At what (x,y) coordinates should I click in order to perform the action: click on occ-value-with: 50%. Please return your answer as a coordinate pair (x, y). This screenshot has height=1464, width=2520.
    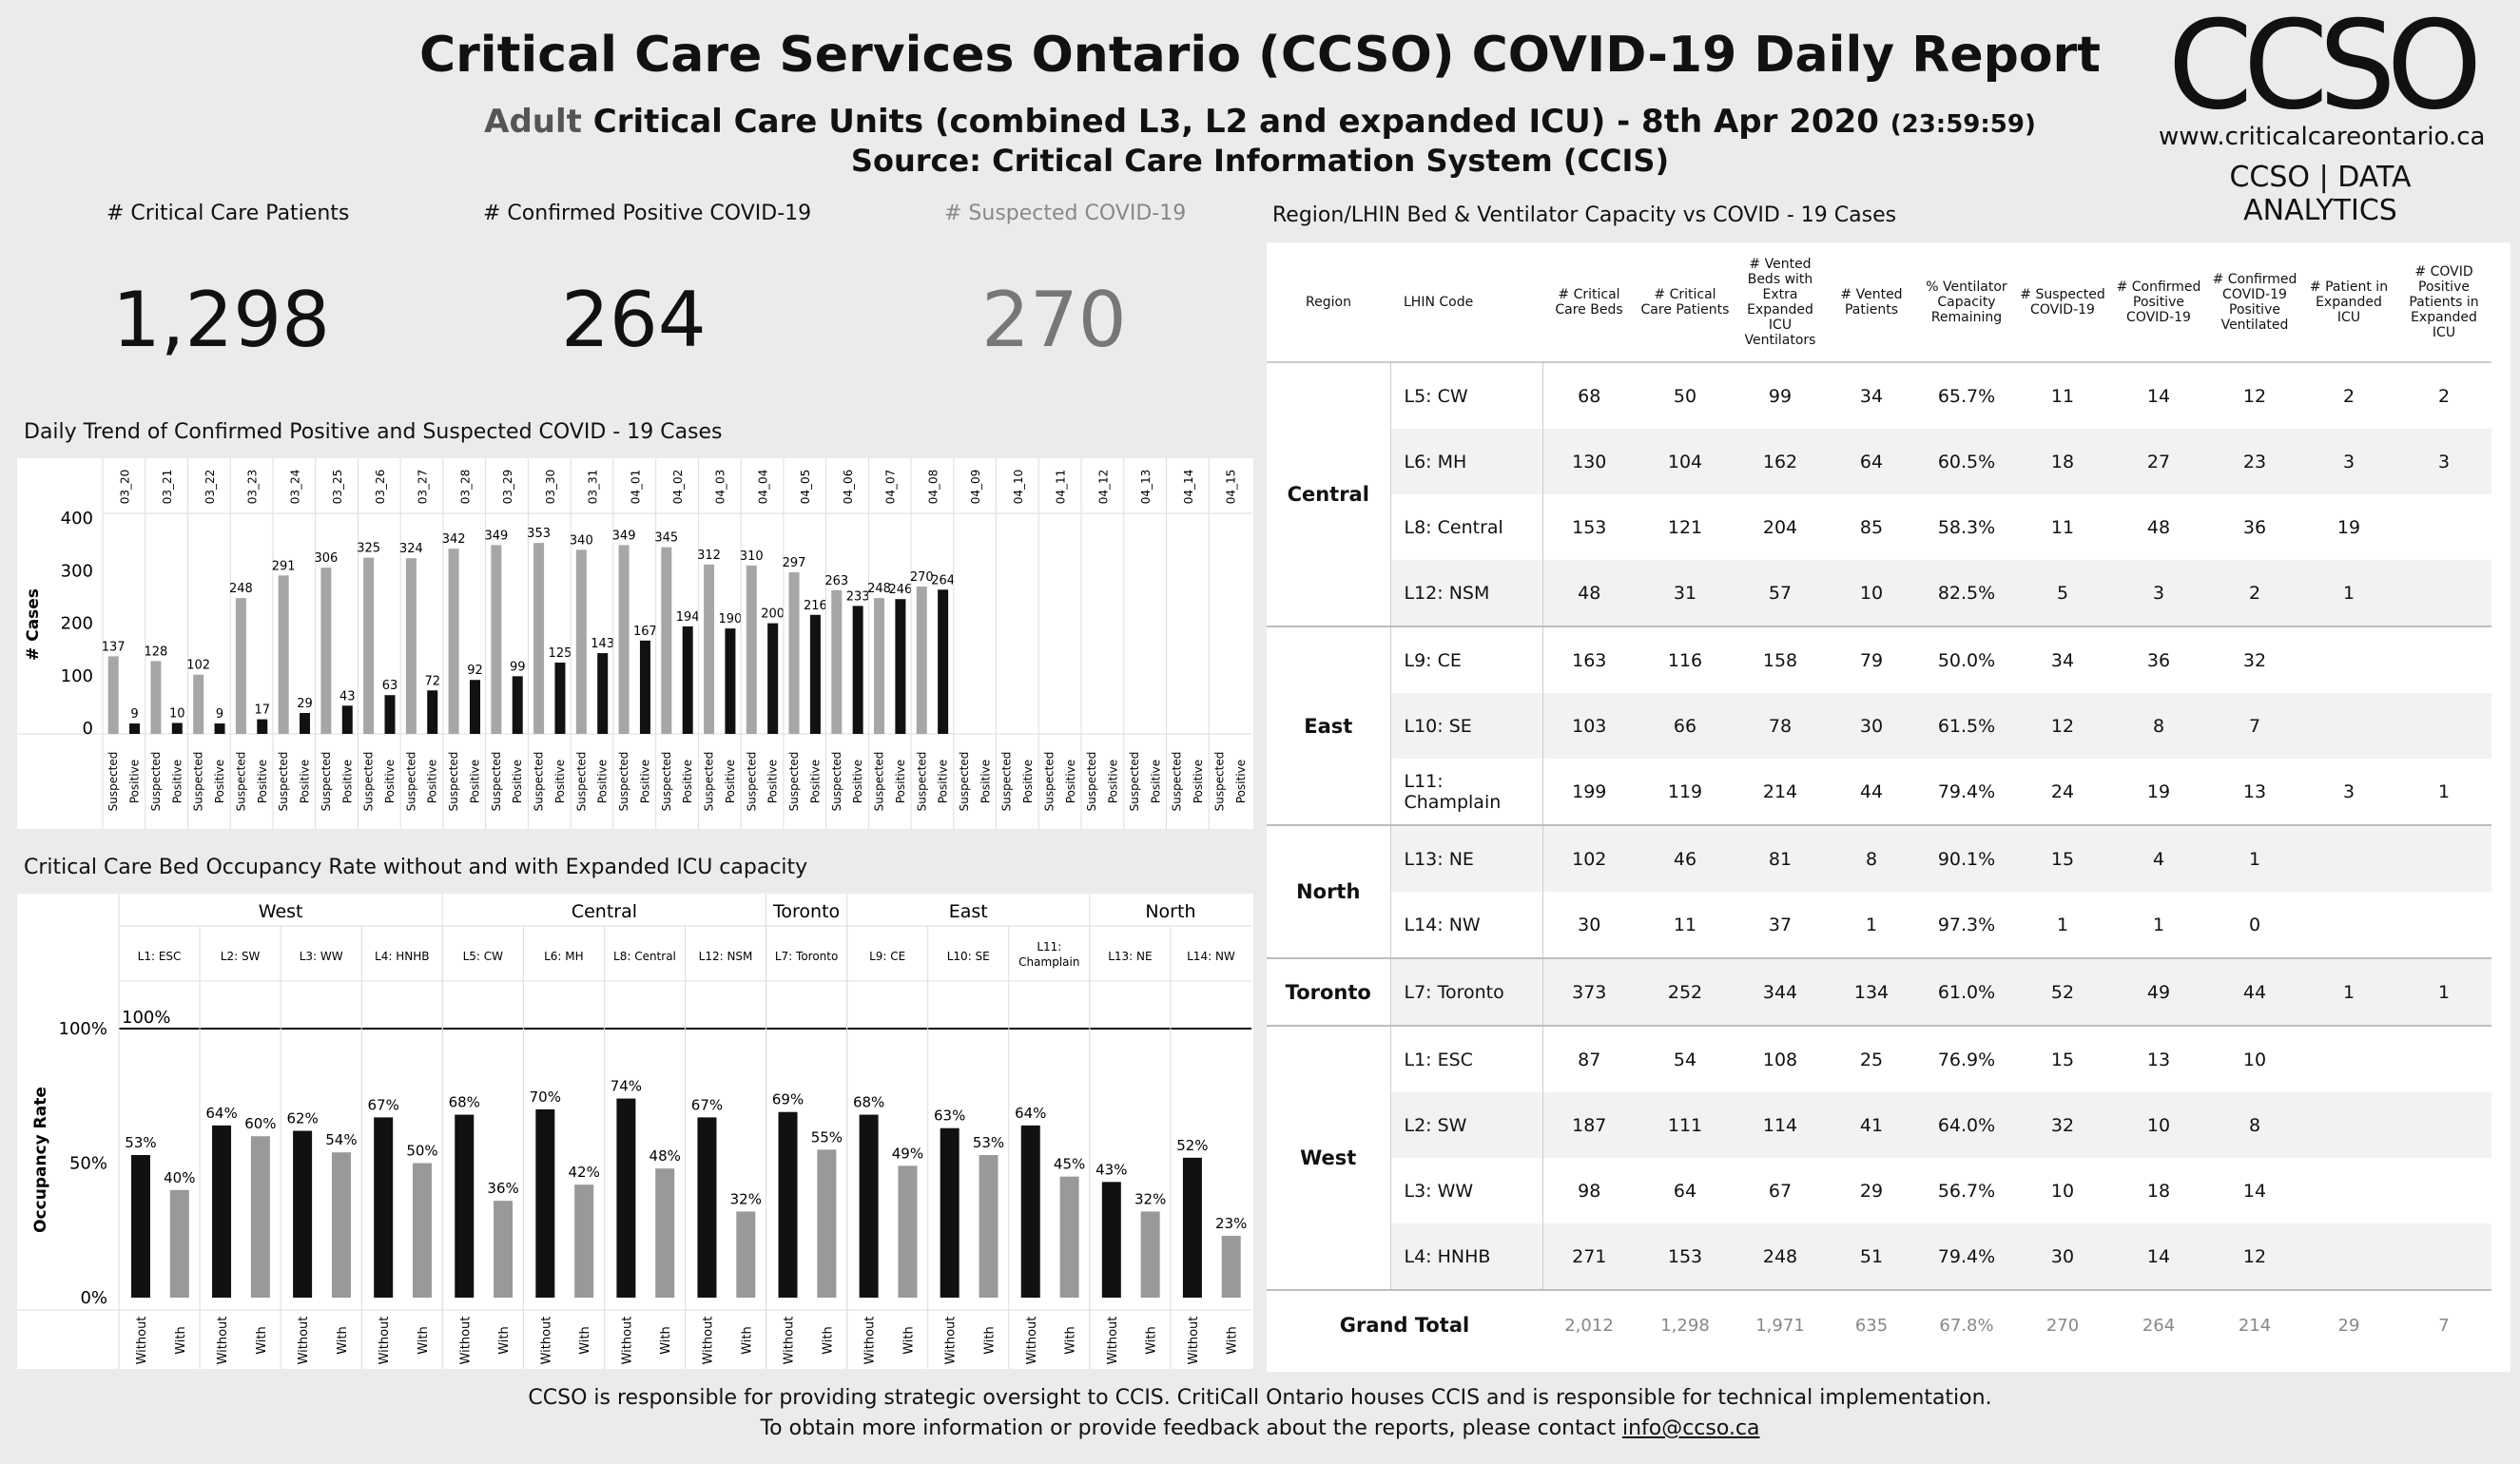
    Looking at the image, I should click on (422, 1151).